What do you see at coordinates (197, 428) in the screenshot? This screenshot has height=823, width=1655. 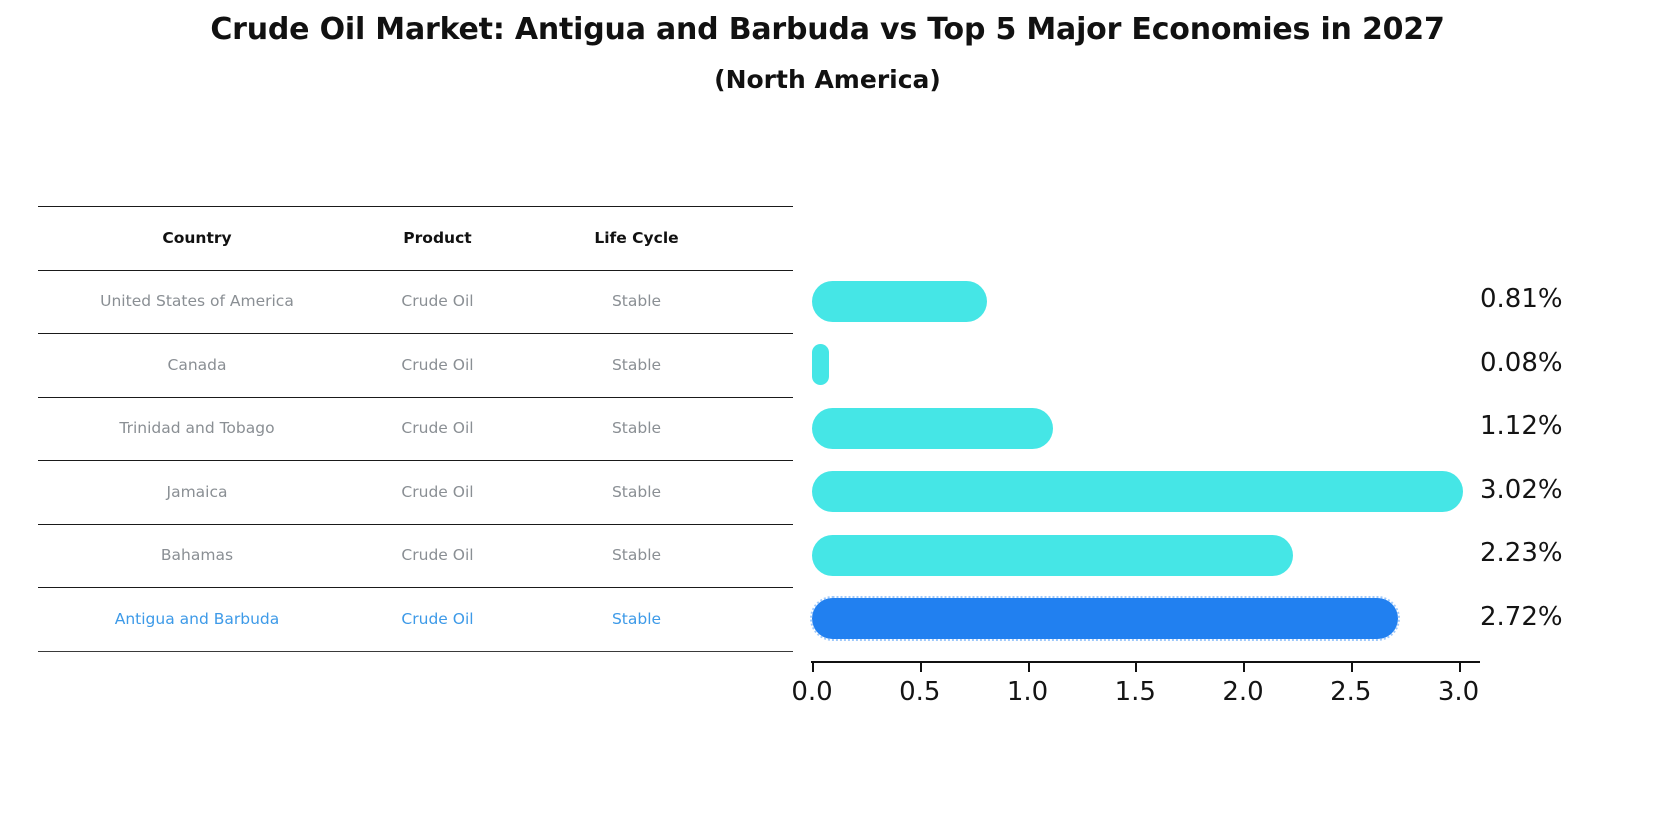 I see `cell-country: Trinidad and Tobago` at bounding box center [197, 428].